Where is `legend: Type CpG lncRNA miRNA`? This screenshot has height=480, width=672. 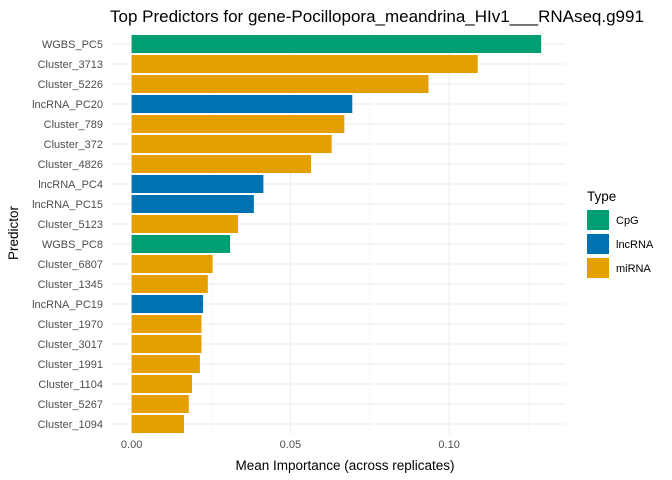 legend: Type CpG lncRNA miRNA is located at coordinates (620, 233).